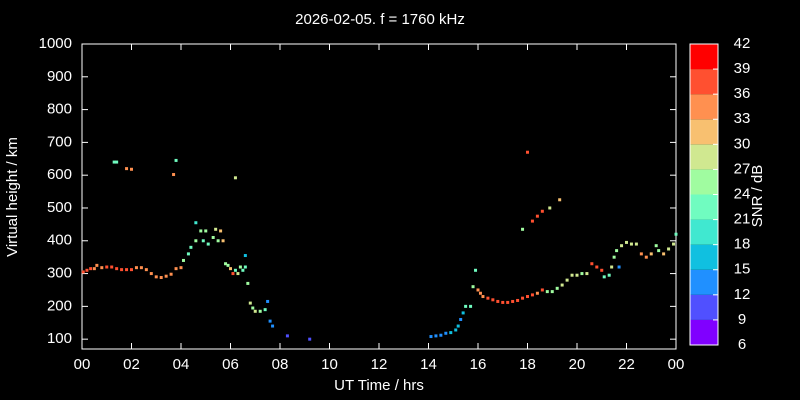 Image resolution: width=800 pixels, height=400 pixels. What do you see at coordinates (676, 364) in the screenshot?
I see `x-tick-label: 00` at bounding box center [676, 364].